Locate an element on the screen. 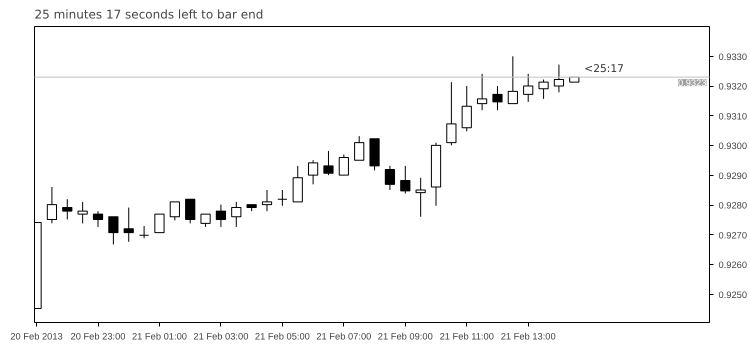  y-tick-label: 0.9330 is located at coordinates (733, 57).